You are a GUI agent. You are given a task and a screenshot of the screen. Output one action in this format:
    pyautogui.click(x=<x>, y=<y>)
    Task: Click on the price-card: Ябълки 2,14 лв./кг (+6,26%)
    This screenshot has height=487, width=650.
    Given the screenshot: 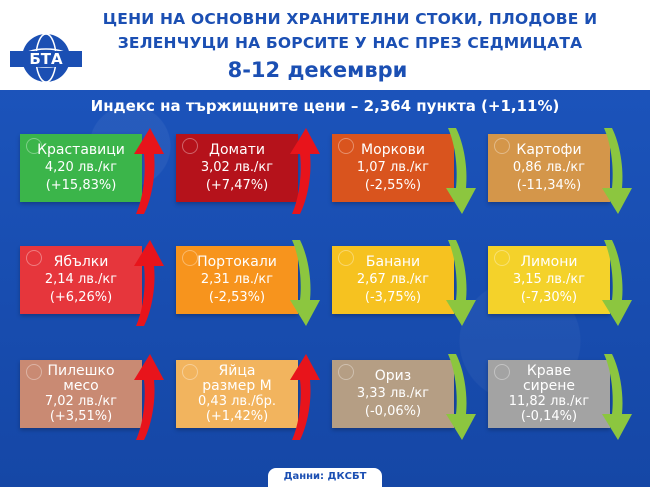 What is the action you would take?
    pyautogui.click(x=81, y=280)
    